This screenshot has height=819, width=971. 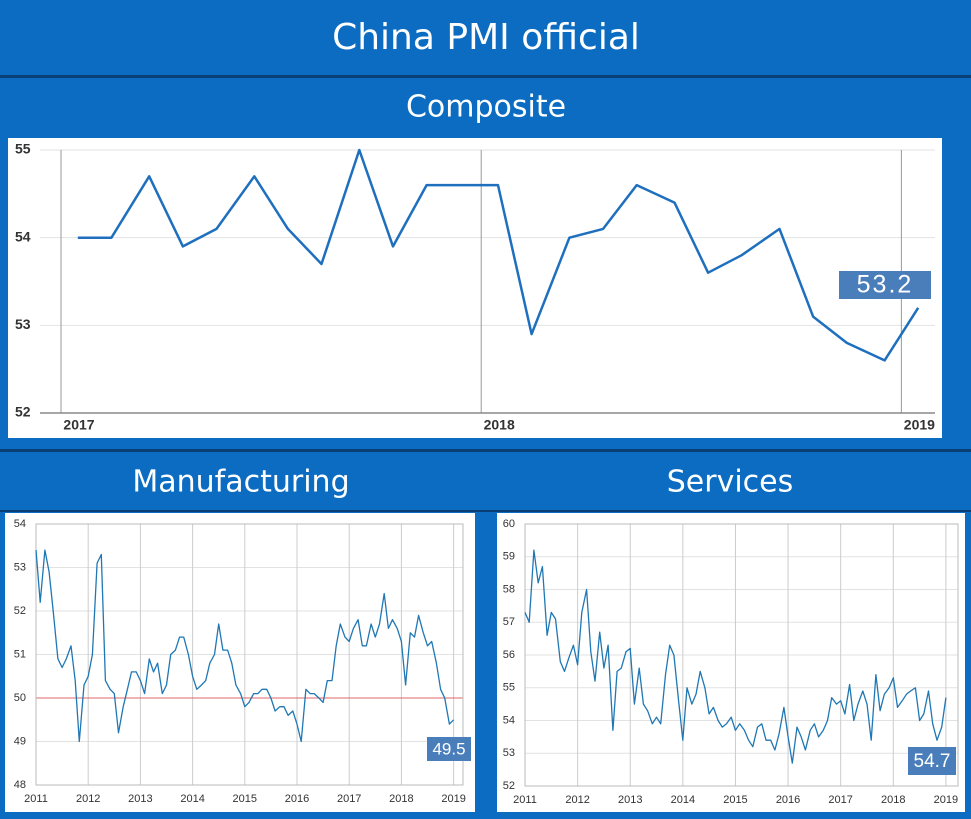 I want to click on chart-title: Manufacturing, so click(x=240, y=482).